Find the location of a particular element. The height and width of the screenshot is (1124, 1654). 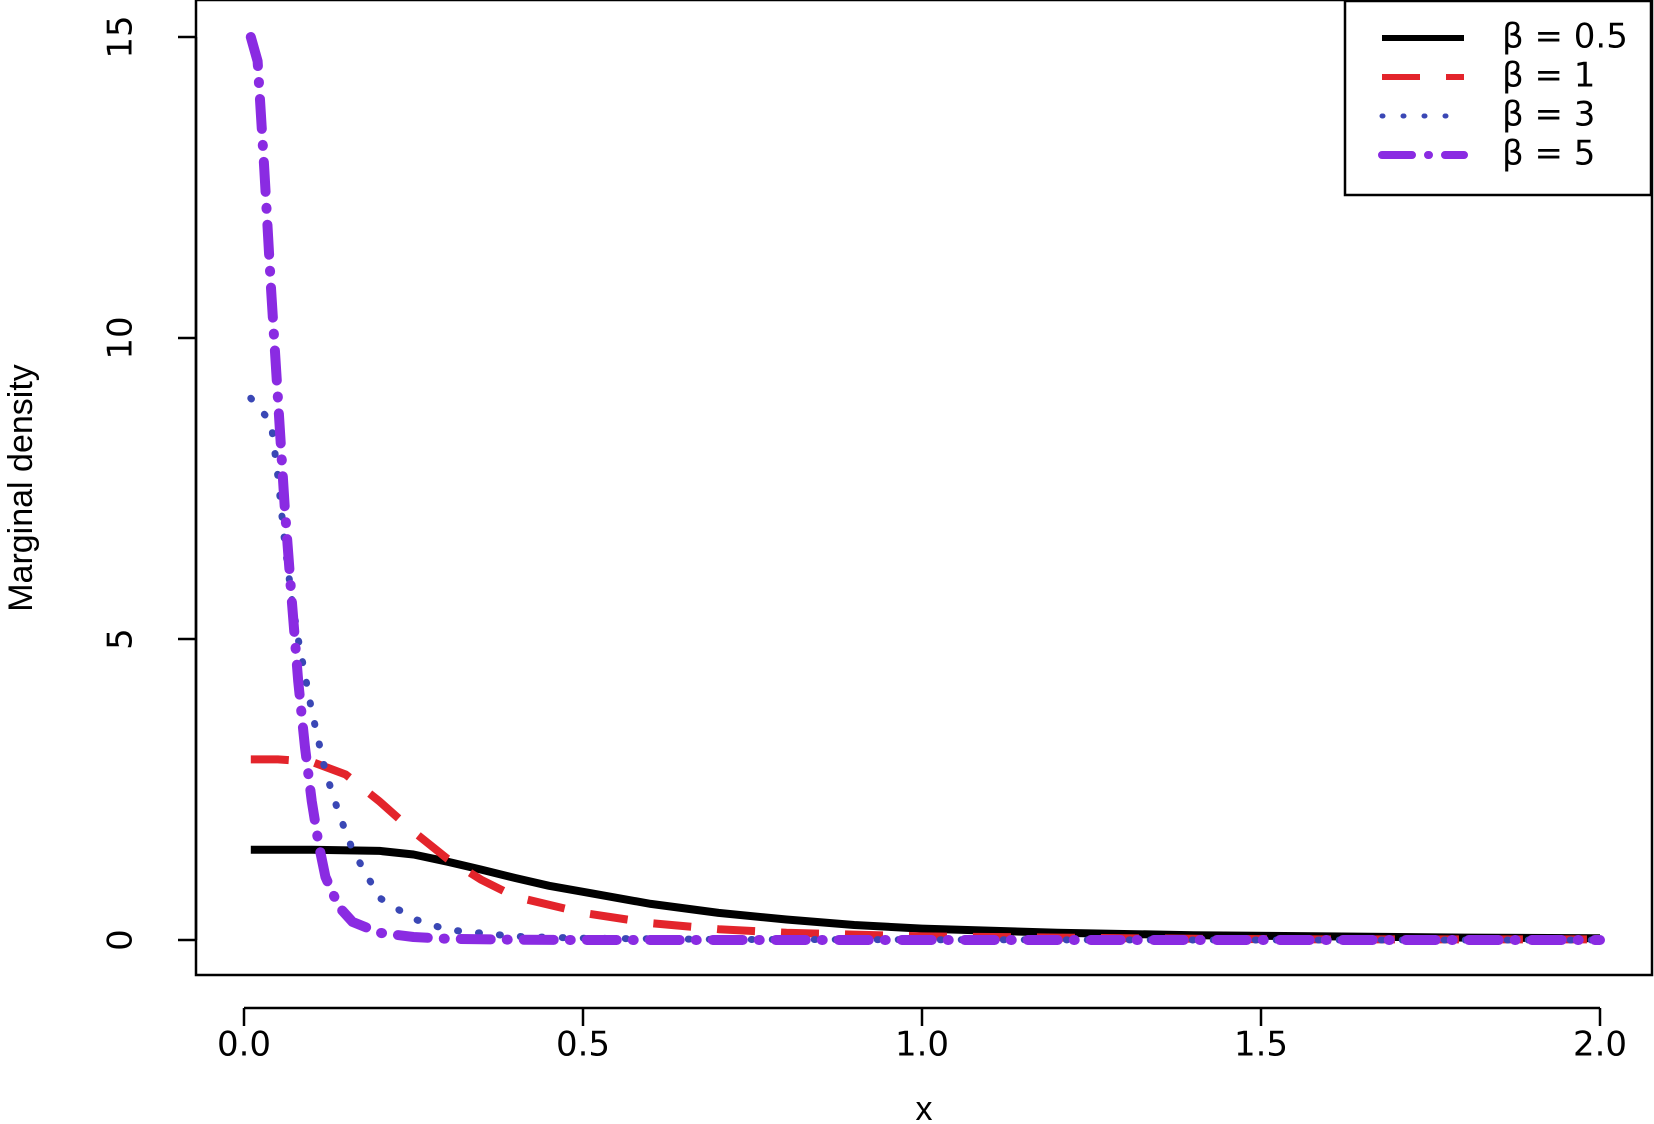

y-axis: 0 5 10 15 is located at coordinates (149, 483).